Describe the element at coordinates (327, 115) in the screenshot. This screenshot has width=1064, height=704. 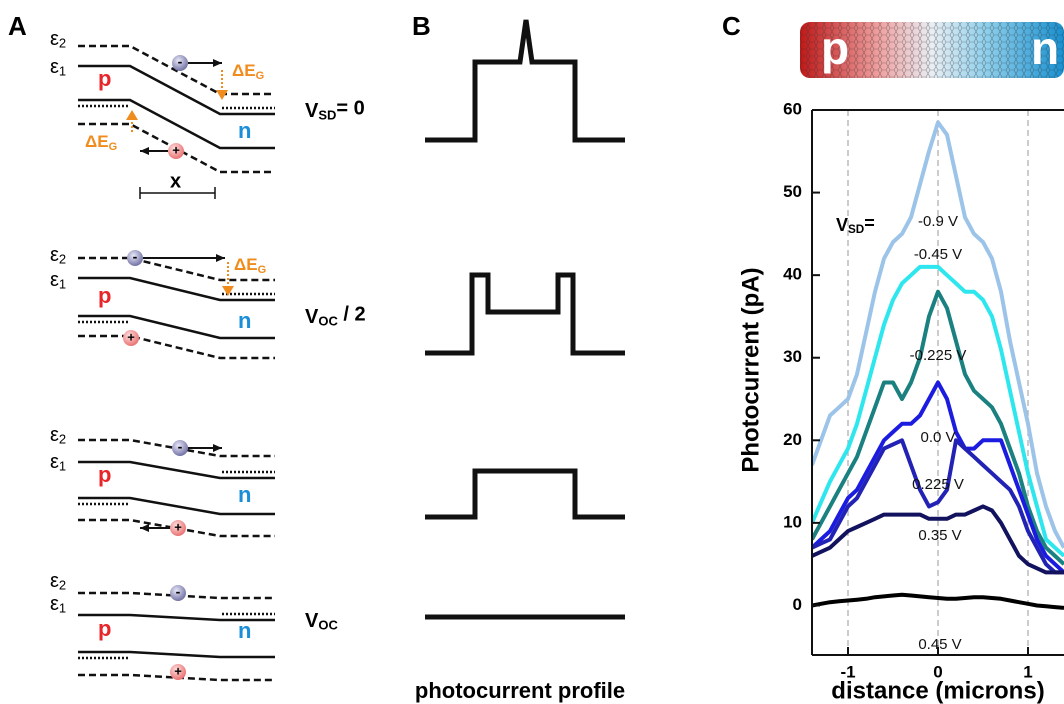
I see `condition-sub: SD` at that location.